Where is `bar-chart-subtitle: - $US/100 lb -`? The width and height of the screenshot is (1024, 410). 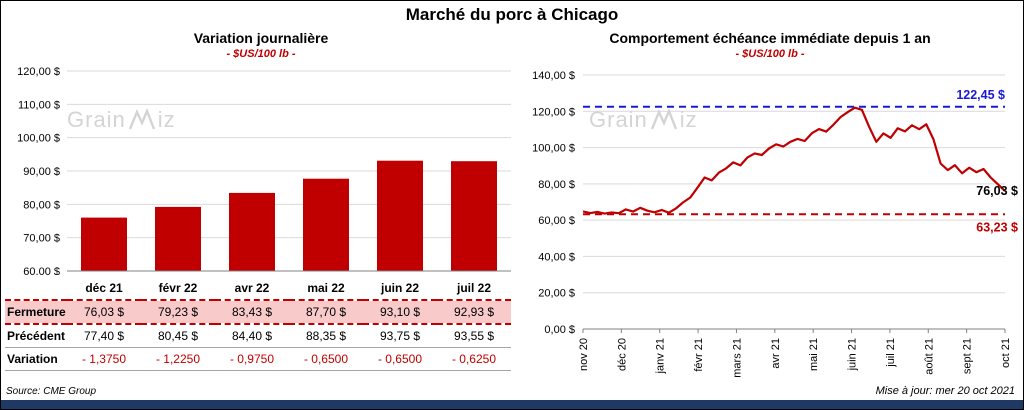
bar-chart-subtitle: - $US/100 lb - is located at coordinates (261, 54).